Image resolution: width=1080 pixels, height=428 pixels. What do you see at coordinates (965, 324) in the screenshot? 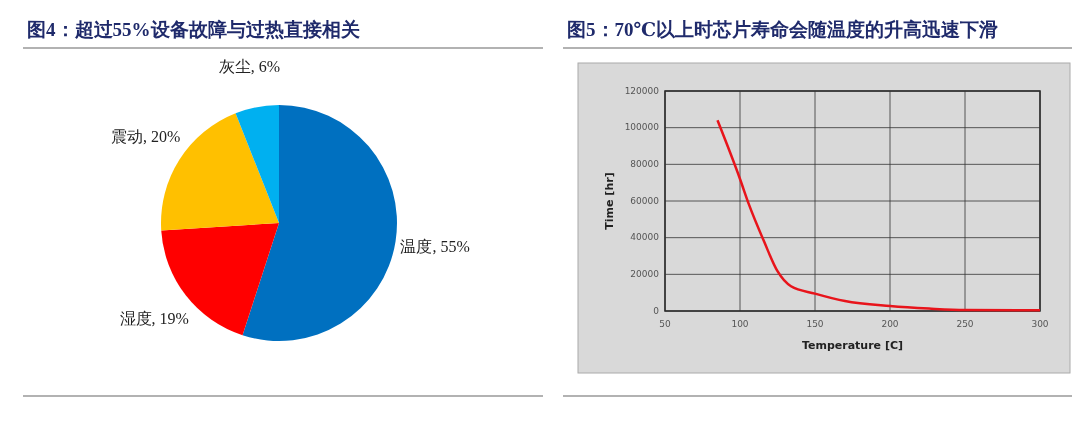
I see `x-tick-label: 250` at bounding box center [965, 324].